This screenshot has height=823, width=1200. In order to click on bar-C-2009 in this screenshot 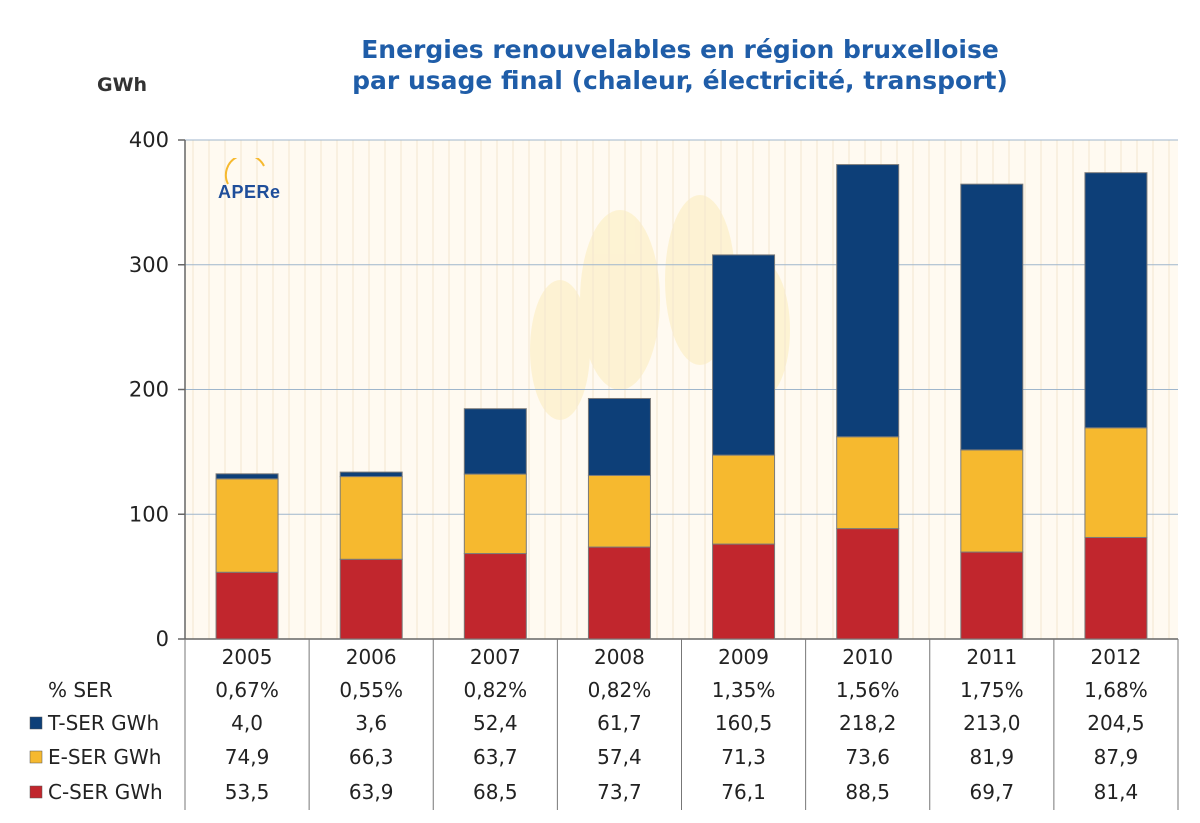, I will do `click(744, 591)`.